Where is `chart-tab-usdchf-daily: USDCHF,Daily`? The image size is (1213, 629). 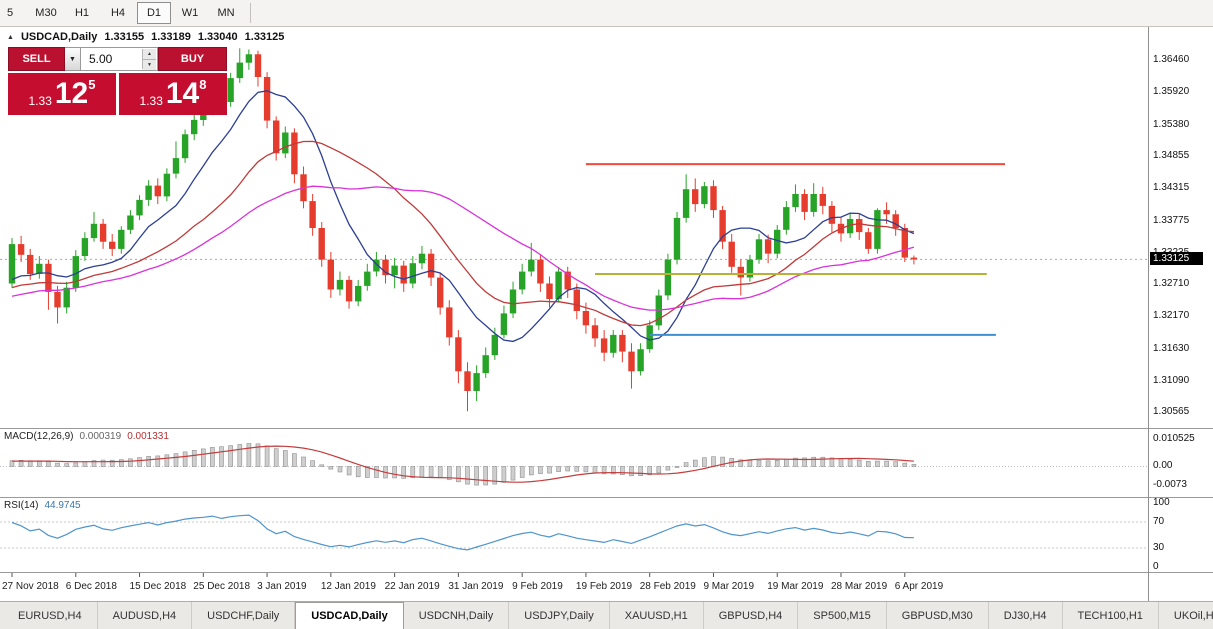 chart-tab-usdchf-daily: USDCHF,Daily is located at coordinates (244, 615).